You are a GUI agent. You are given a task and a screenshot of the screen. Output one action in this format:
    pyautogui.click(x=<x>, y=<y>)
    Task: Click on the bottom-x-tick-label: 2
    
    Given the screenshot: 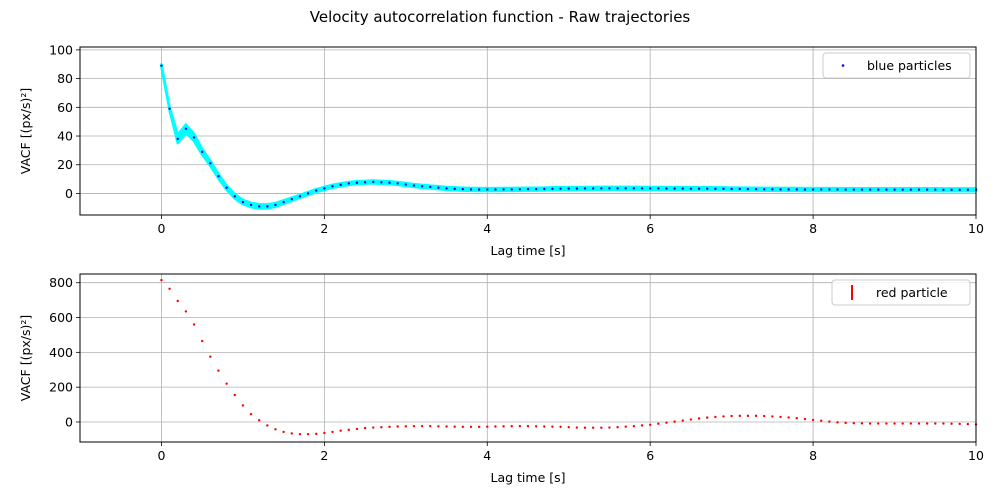 What is the action you would take?
    pyautogui.click(x=324, y=455)
    